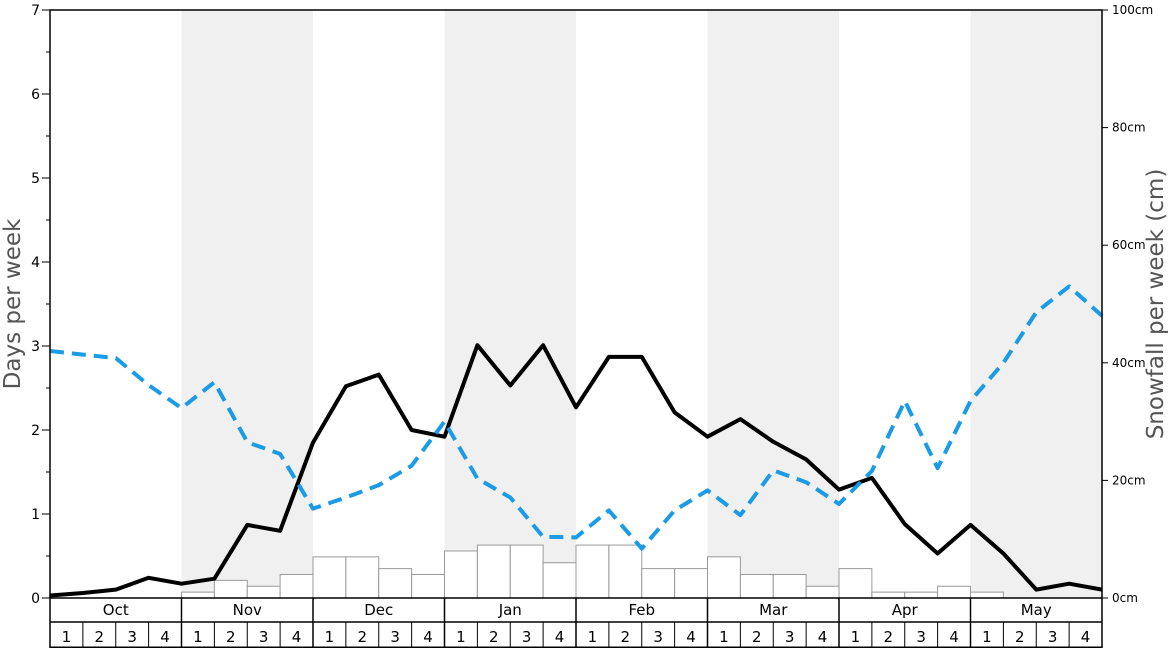  What do you see at coordinates (1129, 245) in the screenshot?
I see `right-tick-label: 60cm` at bounding box center [1129, 245].